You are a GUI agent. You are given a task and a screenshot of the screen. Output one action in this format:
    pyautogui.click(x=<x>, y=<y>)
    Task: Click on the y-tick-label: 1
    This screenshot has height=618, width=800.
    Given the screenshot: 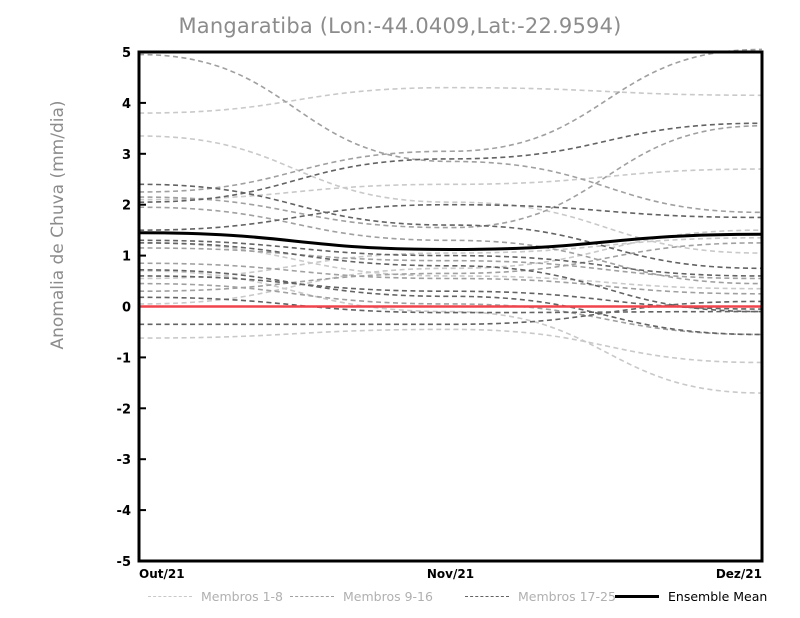 What is the action you would take?
    pyautogui.click(x=126, y=257)
    